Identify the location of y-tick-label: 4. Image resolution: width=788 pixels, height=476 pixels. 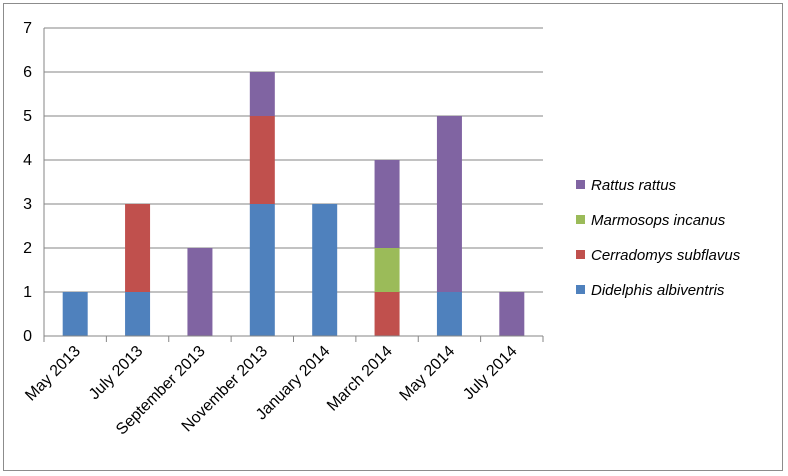
(27, 160).